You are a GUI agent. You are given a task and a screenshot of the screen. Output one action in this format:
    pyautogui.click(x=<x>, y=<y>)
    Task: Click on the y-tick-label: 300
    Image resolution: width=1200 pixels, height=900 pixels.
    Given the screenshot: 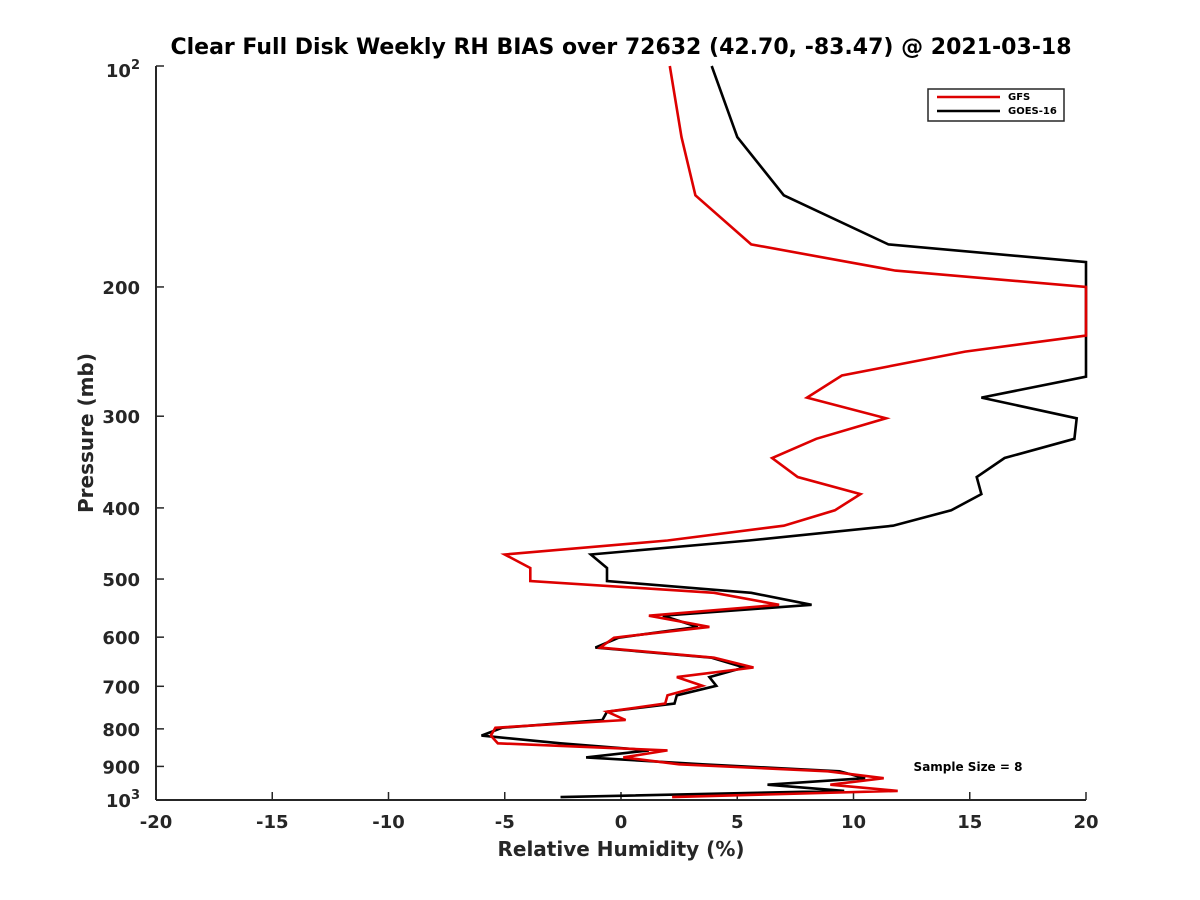 What is the action you would take?
    pyautogui.click(x=121, y=417)
    